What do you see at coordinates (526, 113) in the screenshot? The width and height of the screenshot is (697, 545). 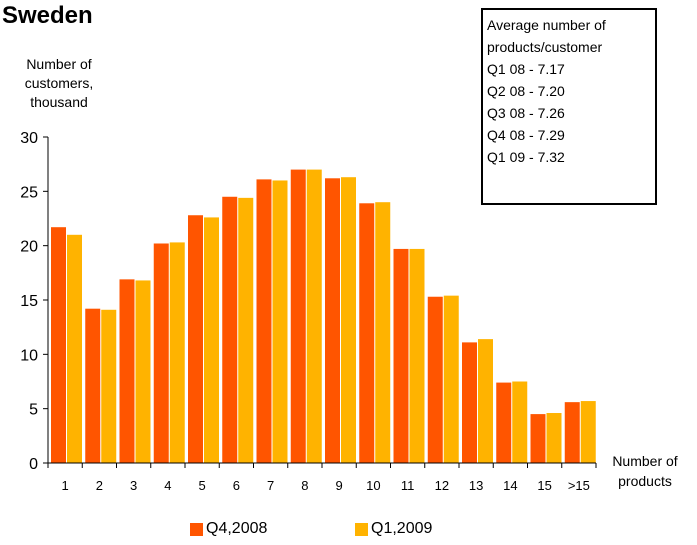 I see `info-box-line: Q3 08 - 7.26` at bounding box center [526, 113].